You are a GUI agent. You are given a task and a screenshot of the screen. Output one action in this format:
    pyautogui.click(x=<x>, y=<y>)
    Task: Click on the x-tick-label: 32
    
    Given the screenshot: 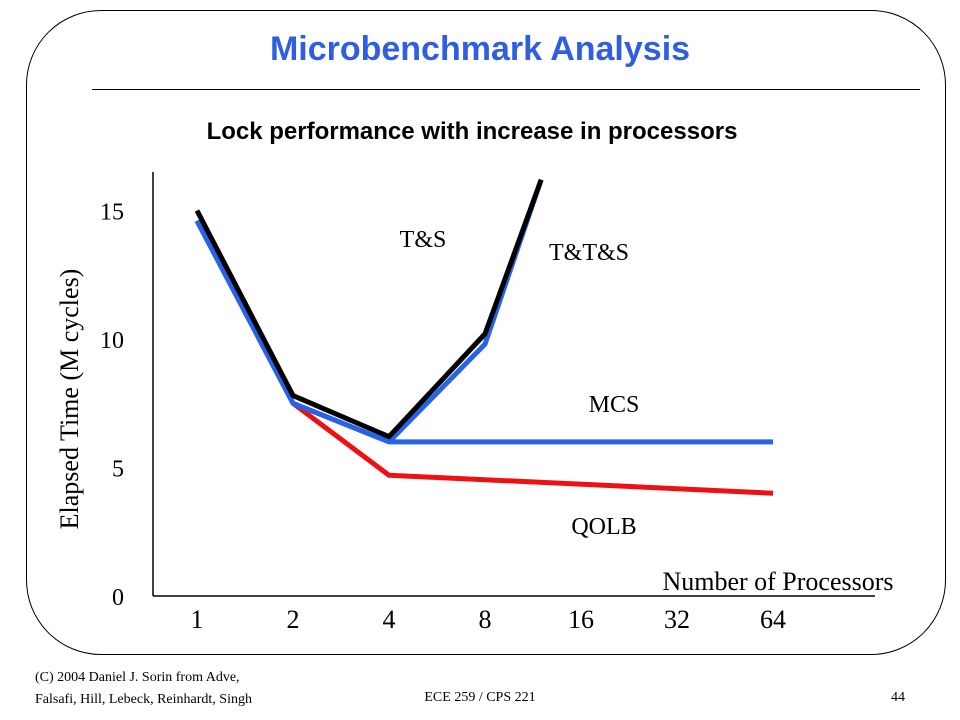 What is the action you would take?
    pyautogui.click(x=677, y=619)
    